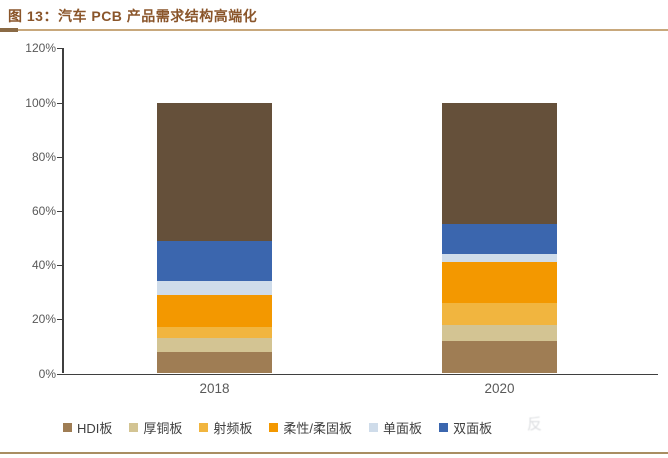  What do you see at coordinates (214, 388) in the screenshot?
I see `x-category-label: 2018` at bounding box center [214, 388].